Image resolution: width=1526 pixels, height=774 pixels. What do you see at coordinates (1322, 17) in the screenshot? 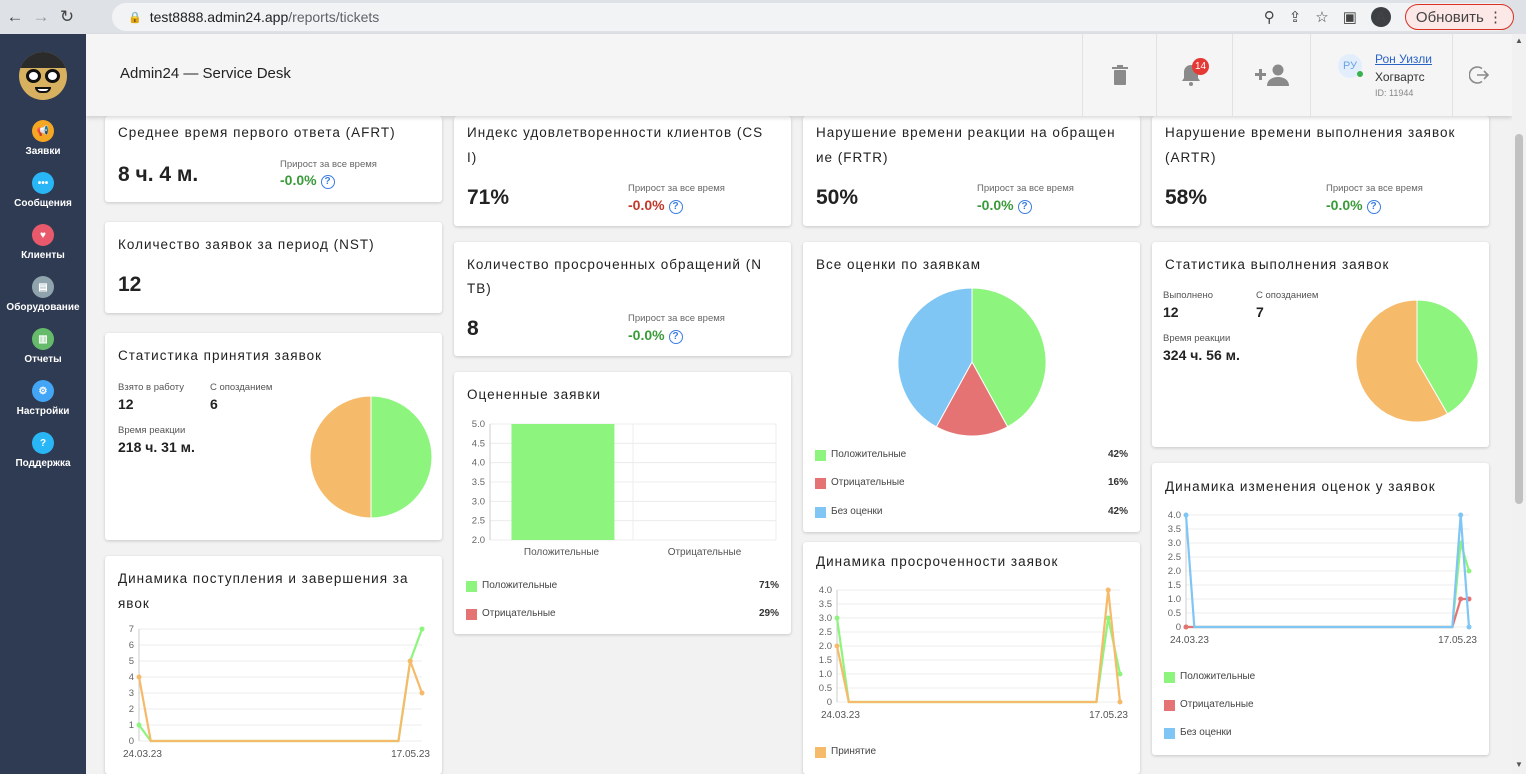
I see `bookmark-star-icon: ☆` at bounding box center [1322, 17].